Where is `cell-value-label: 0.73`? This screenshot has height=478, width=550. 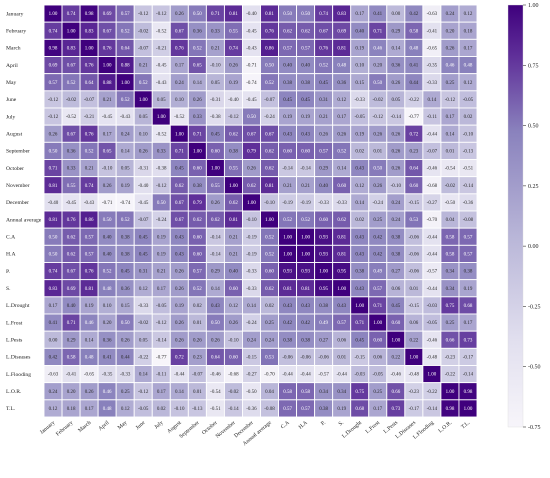 cell-value-label: 0.73 is located at coordinates (395, 409).